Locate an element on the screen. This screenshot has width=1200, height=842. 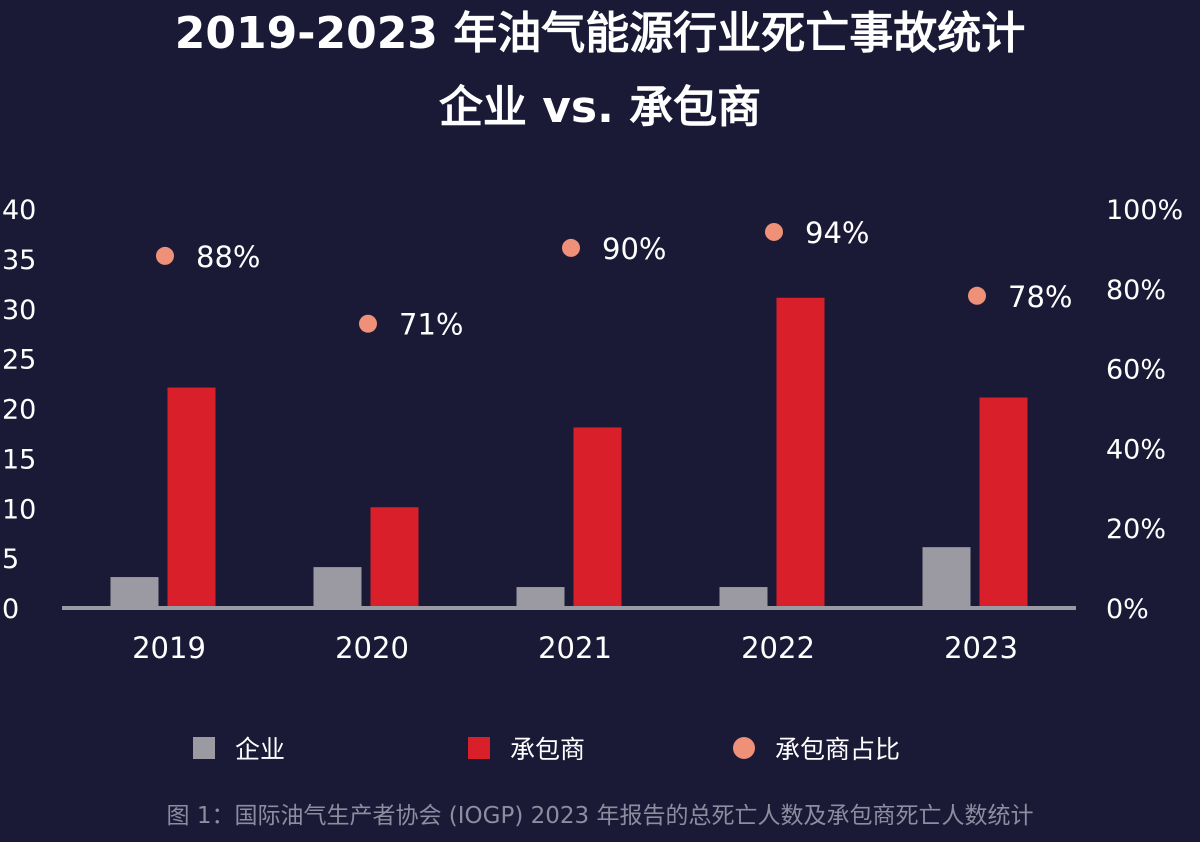
legend-dot-contractor-share is located at coordinates (744, 748).